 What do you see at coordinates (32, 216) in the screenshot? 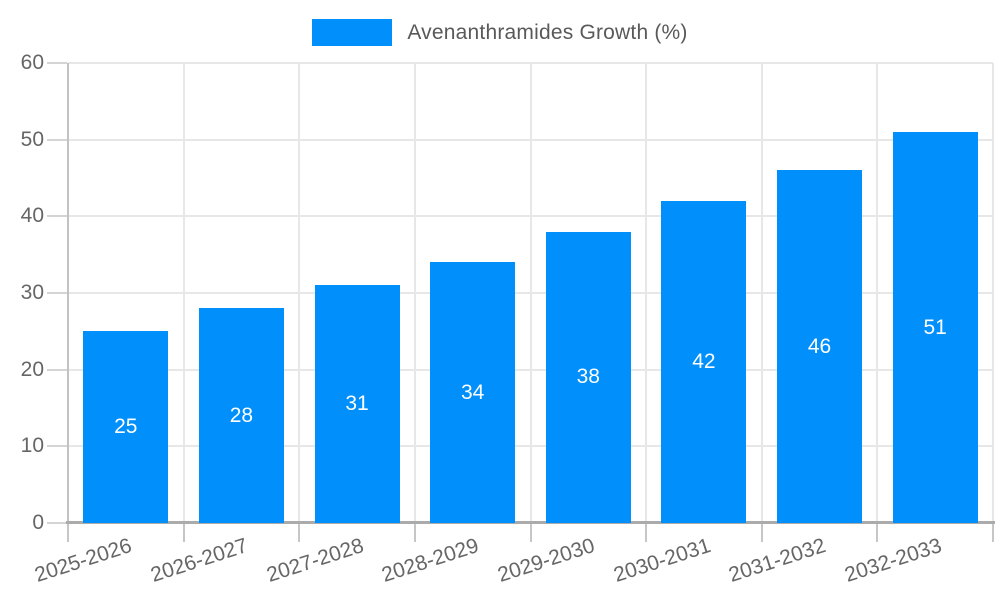
I see `y-tick-label: 40` at bounding box center [32, 216].